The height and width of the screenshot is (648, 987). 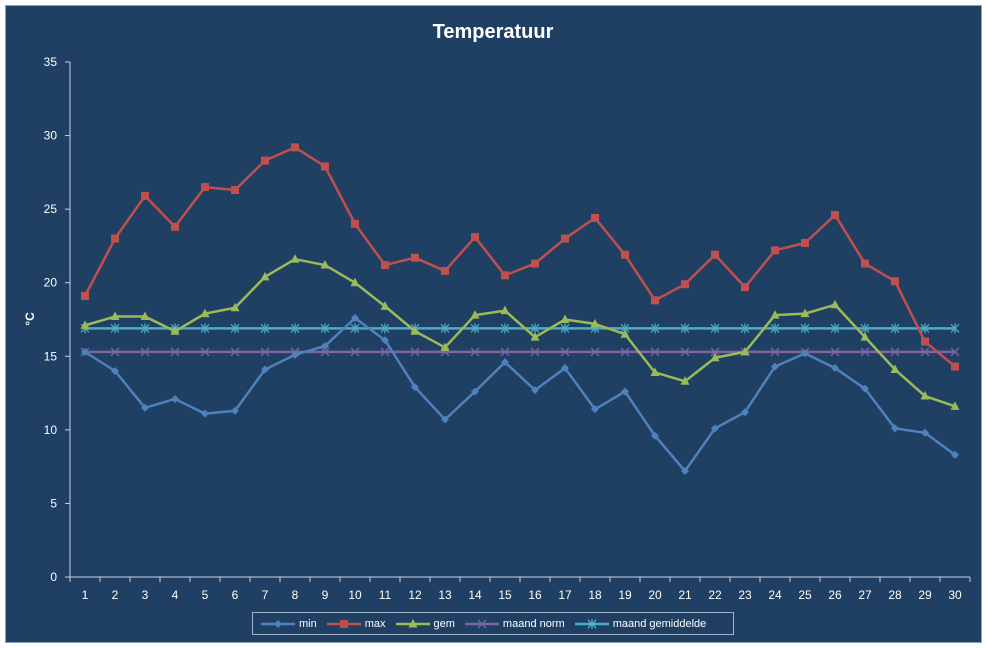 What do you see at coordinates (355, 595) in the screenshot?
I see `x-tick-label: 10` at bounding box center [355, 595].